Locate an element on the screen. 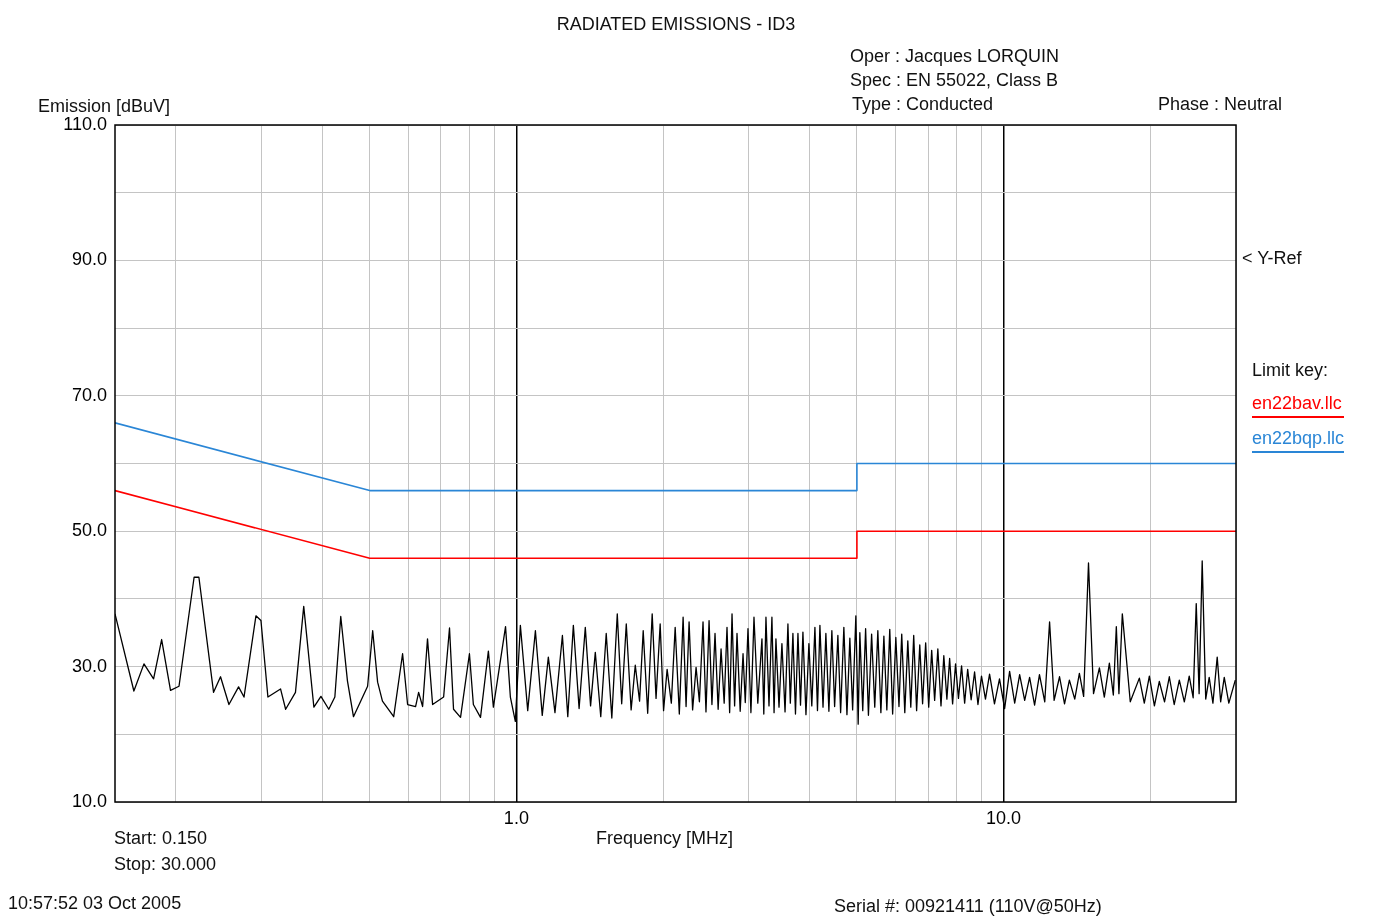 This screenshot has width=1376, height=919. text: en22bav.llc is located at coordinates (1298, 405).